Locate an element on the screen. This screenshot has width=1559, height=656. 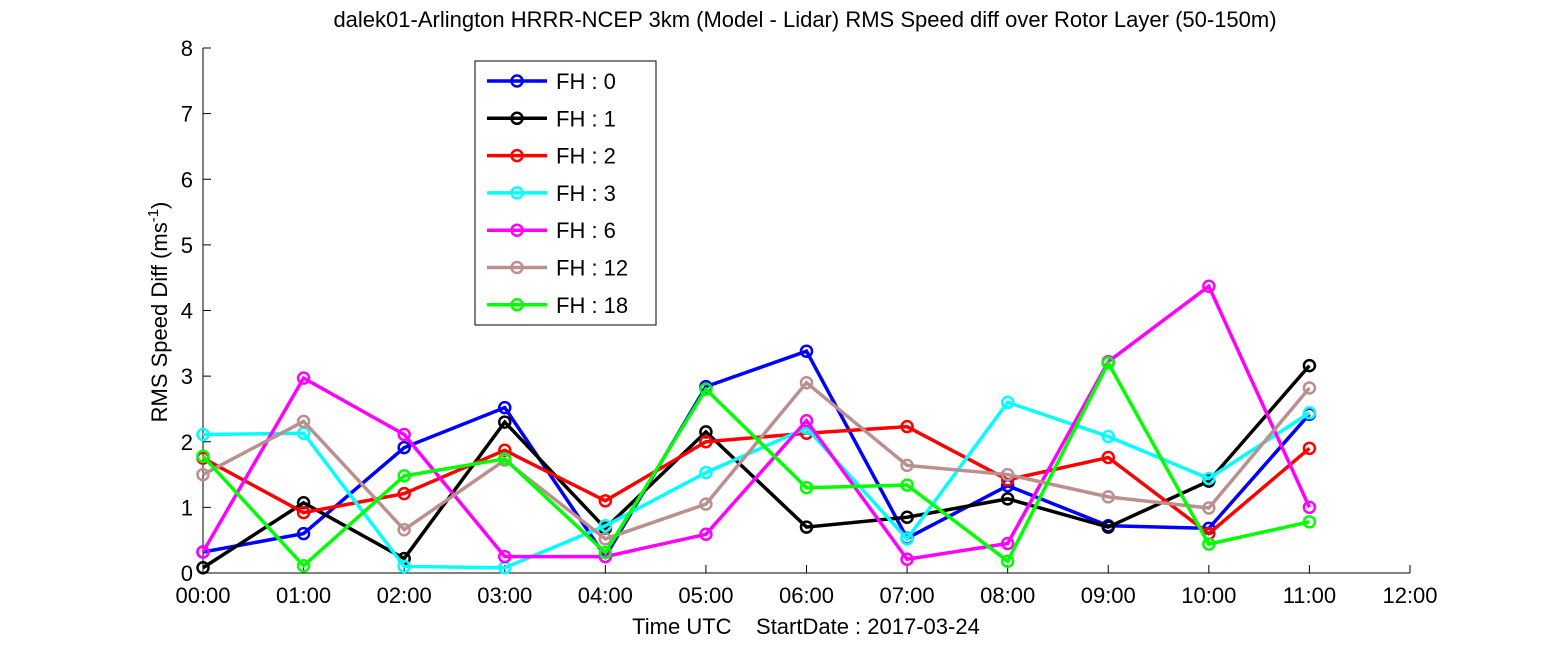
x-tick-label: 06:00 is located at coordinates (806, 595).